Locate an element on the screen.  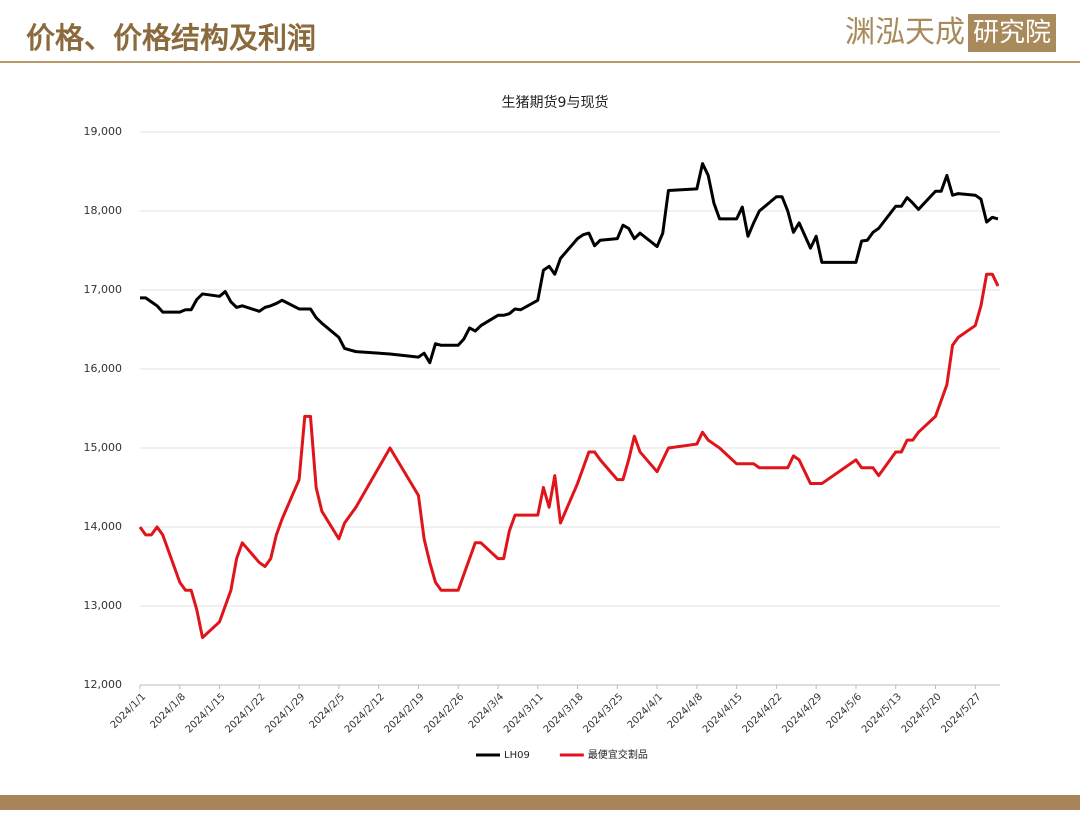
x-tick-label: 2024/4/1 is located at coordinates (646, 711).